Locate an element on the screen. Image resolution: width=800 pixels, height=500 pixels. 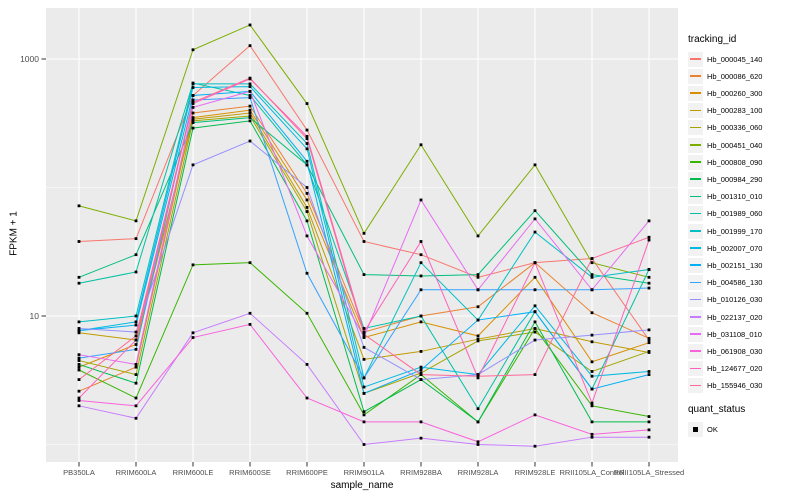
x-axis-tick-label: RRII105LA_Control is located at coordinates (592, 472).